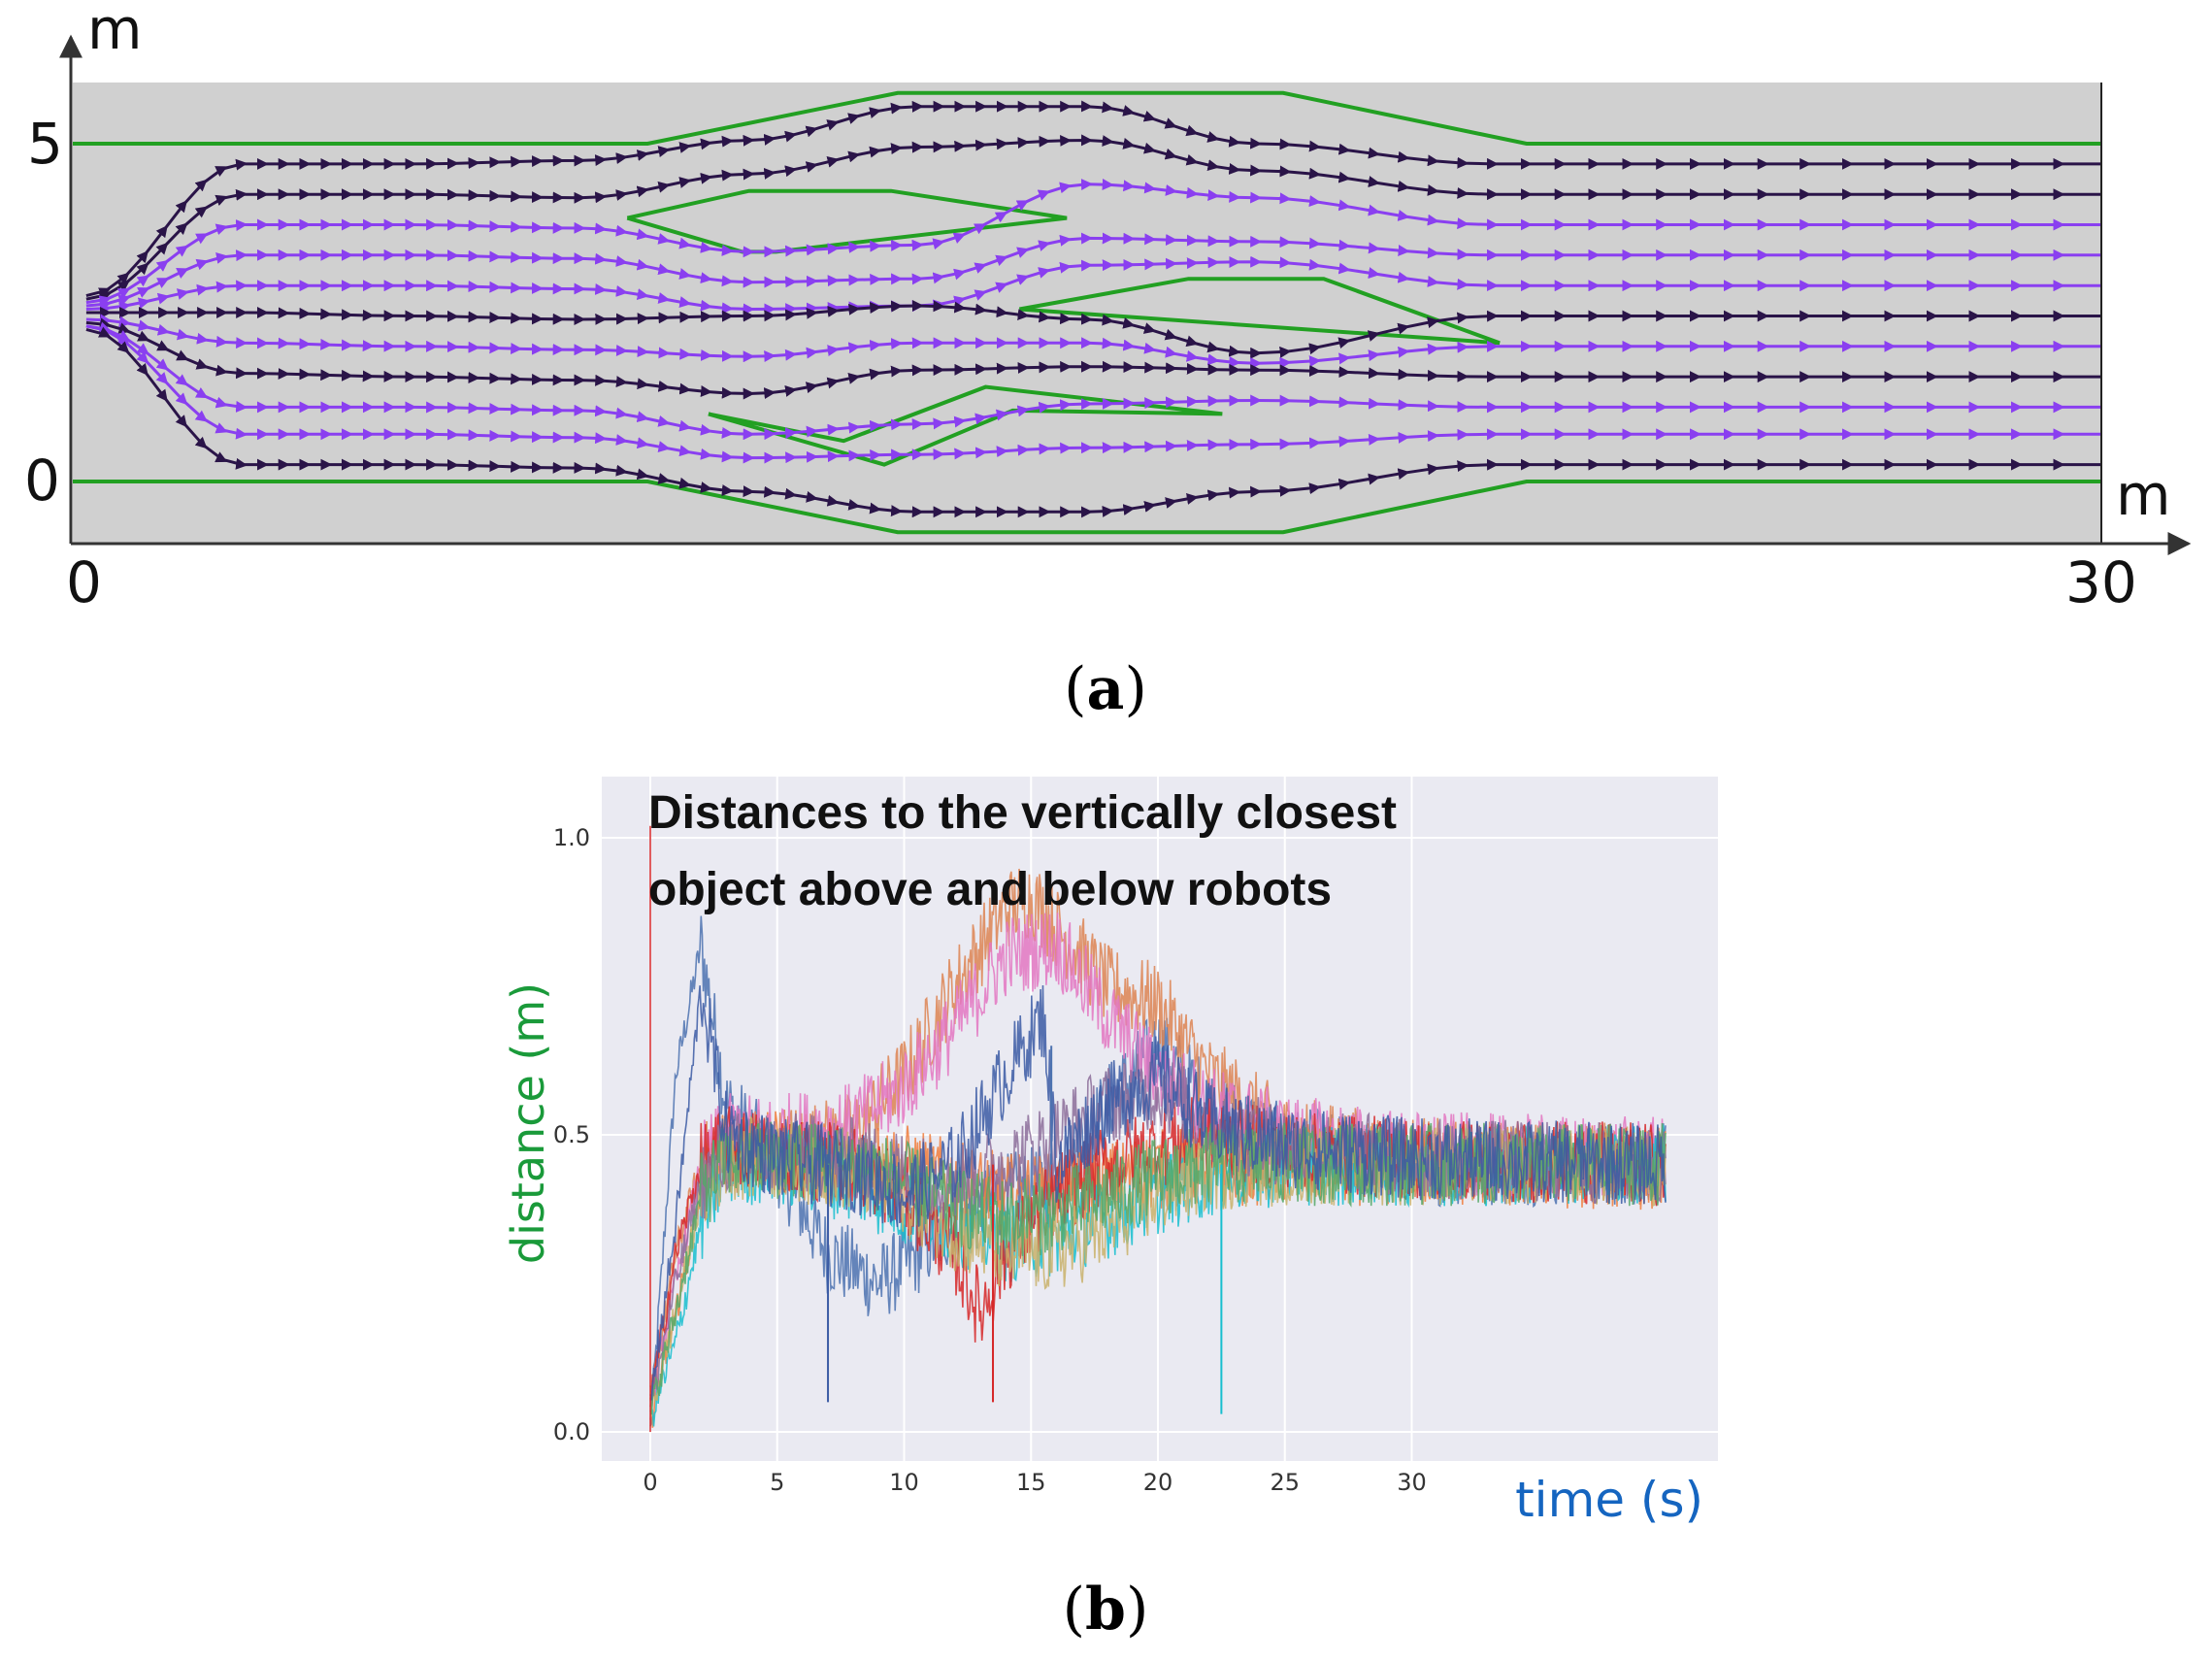 Image resolution: width=2212 pixels, height=1660 pixels. What do you see at coordinates (904, 1482) in the screenshot?
I see `x-tick-10: 10` at bounding box center [904, 1482].